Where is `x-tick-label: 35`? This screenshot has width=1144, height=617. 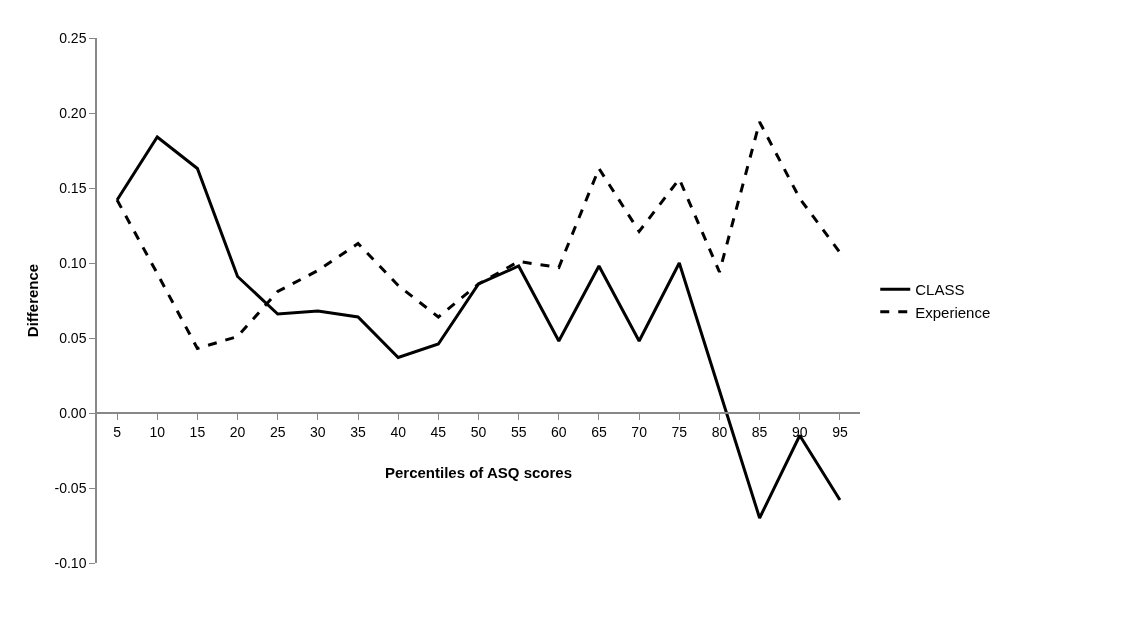 x-tick-label: 35 is located at coordinates (358, 431).